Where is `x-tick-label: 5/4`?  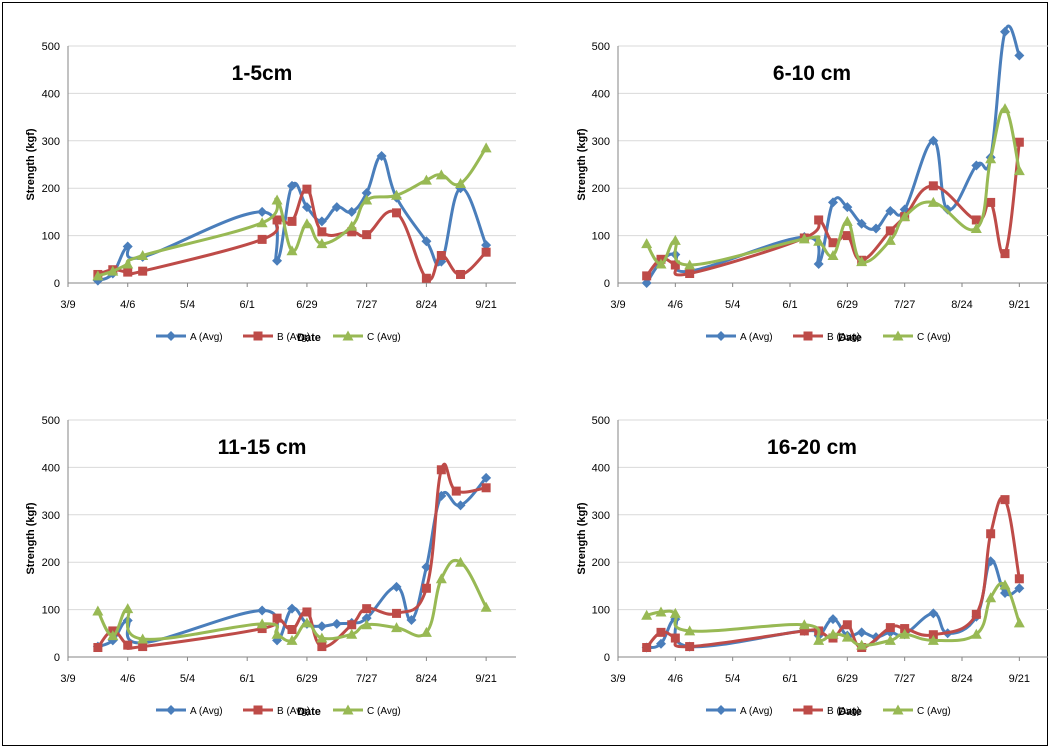 x-tick-label: 5/4 is located at coordinates (732, 305).